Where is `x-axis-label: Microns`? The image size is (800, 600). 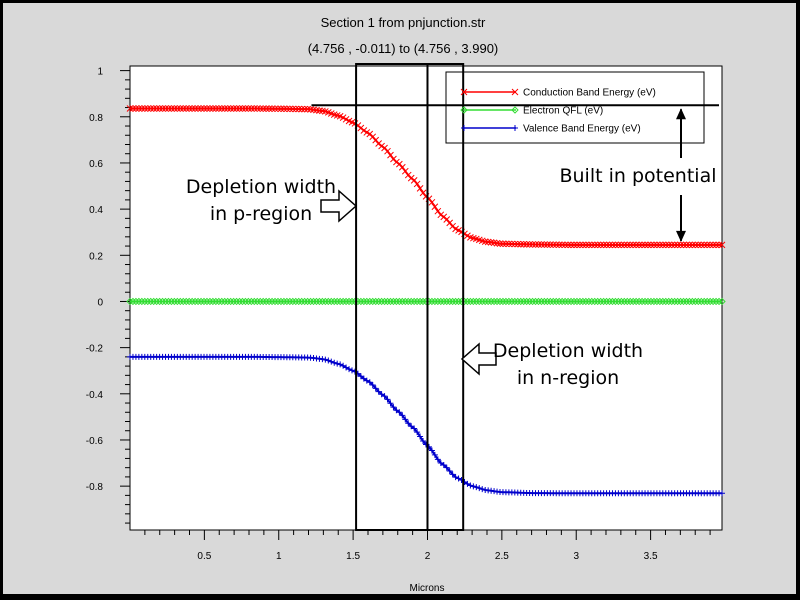 x-axis-label: Microns is located at coordinates (426, 588).